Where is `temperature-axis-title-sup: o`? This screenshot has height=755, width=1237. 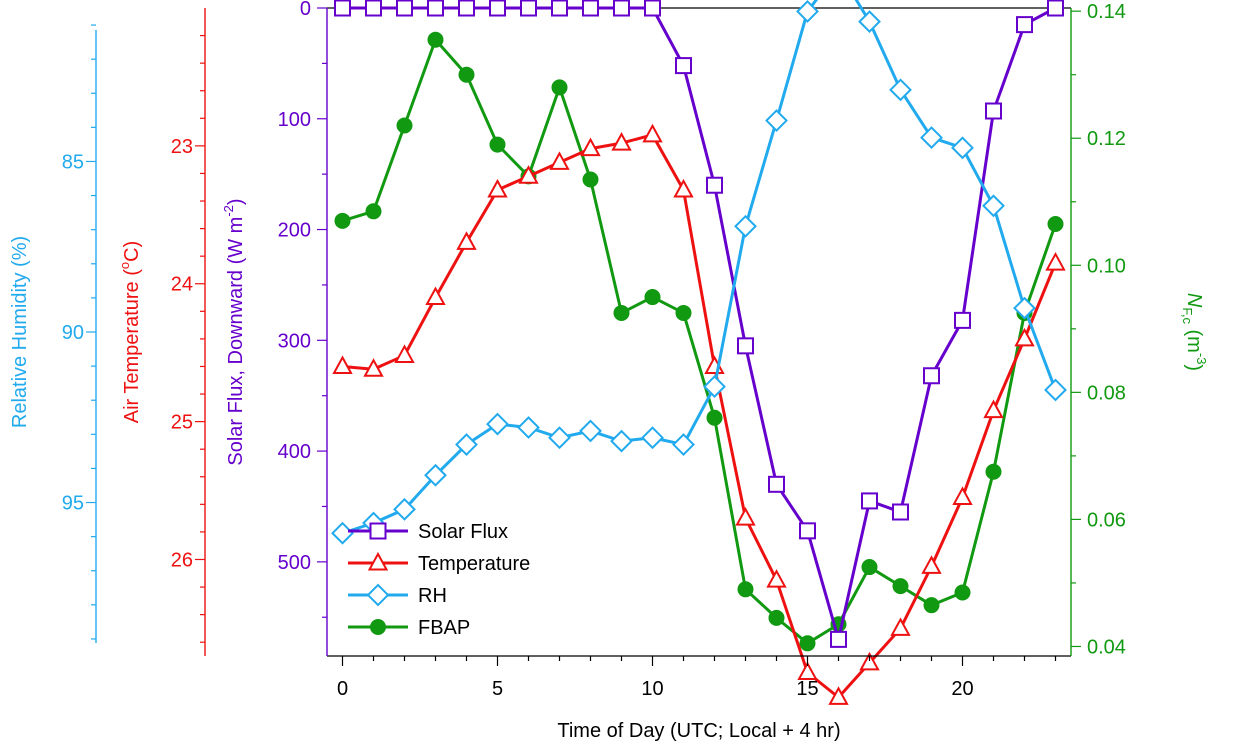 temperature-axis-title-sup: o is located at coordinates (124, 265).